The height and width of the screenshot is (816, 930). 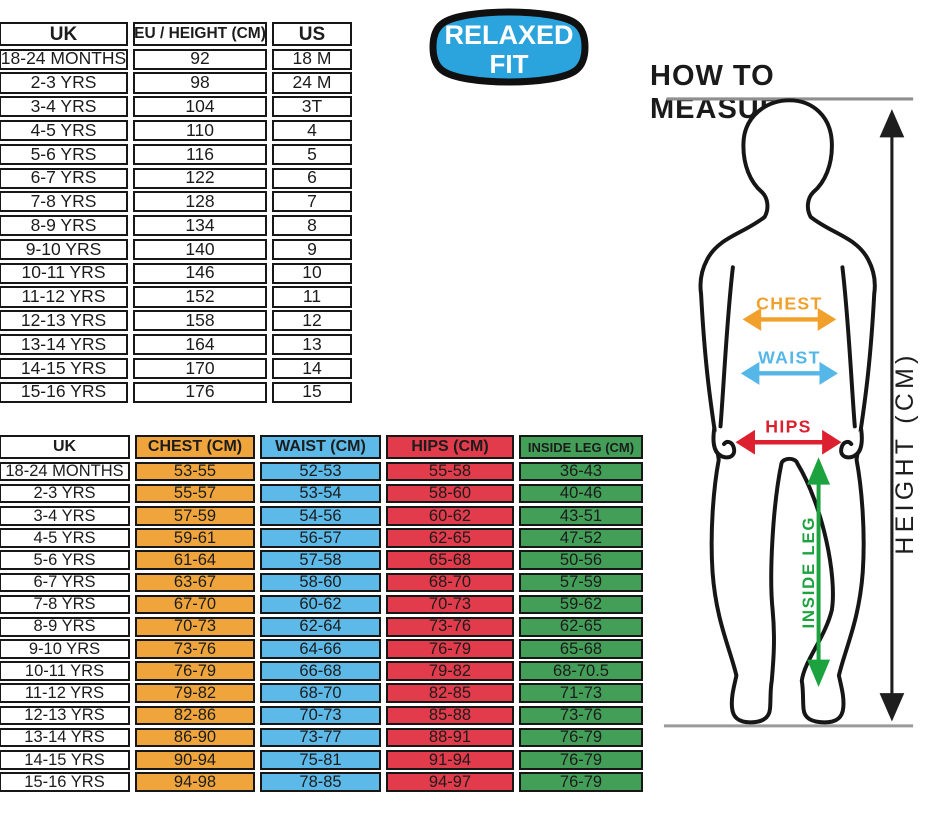 What do you see at coordinates (312, 321) in the screenshot?
I see `table-cell: 12` at bounding box center [312, 321].